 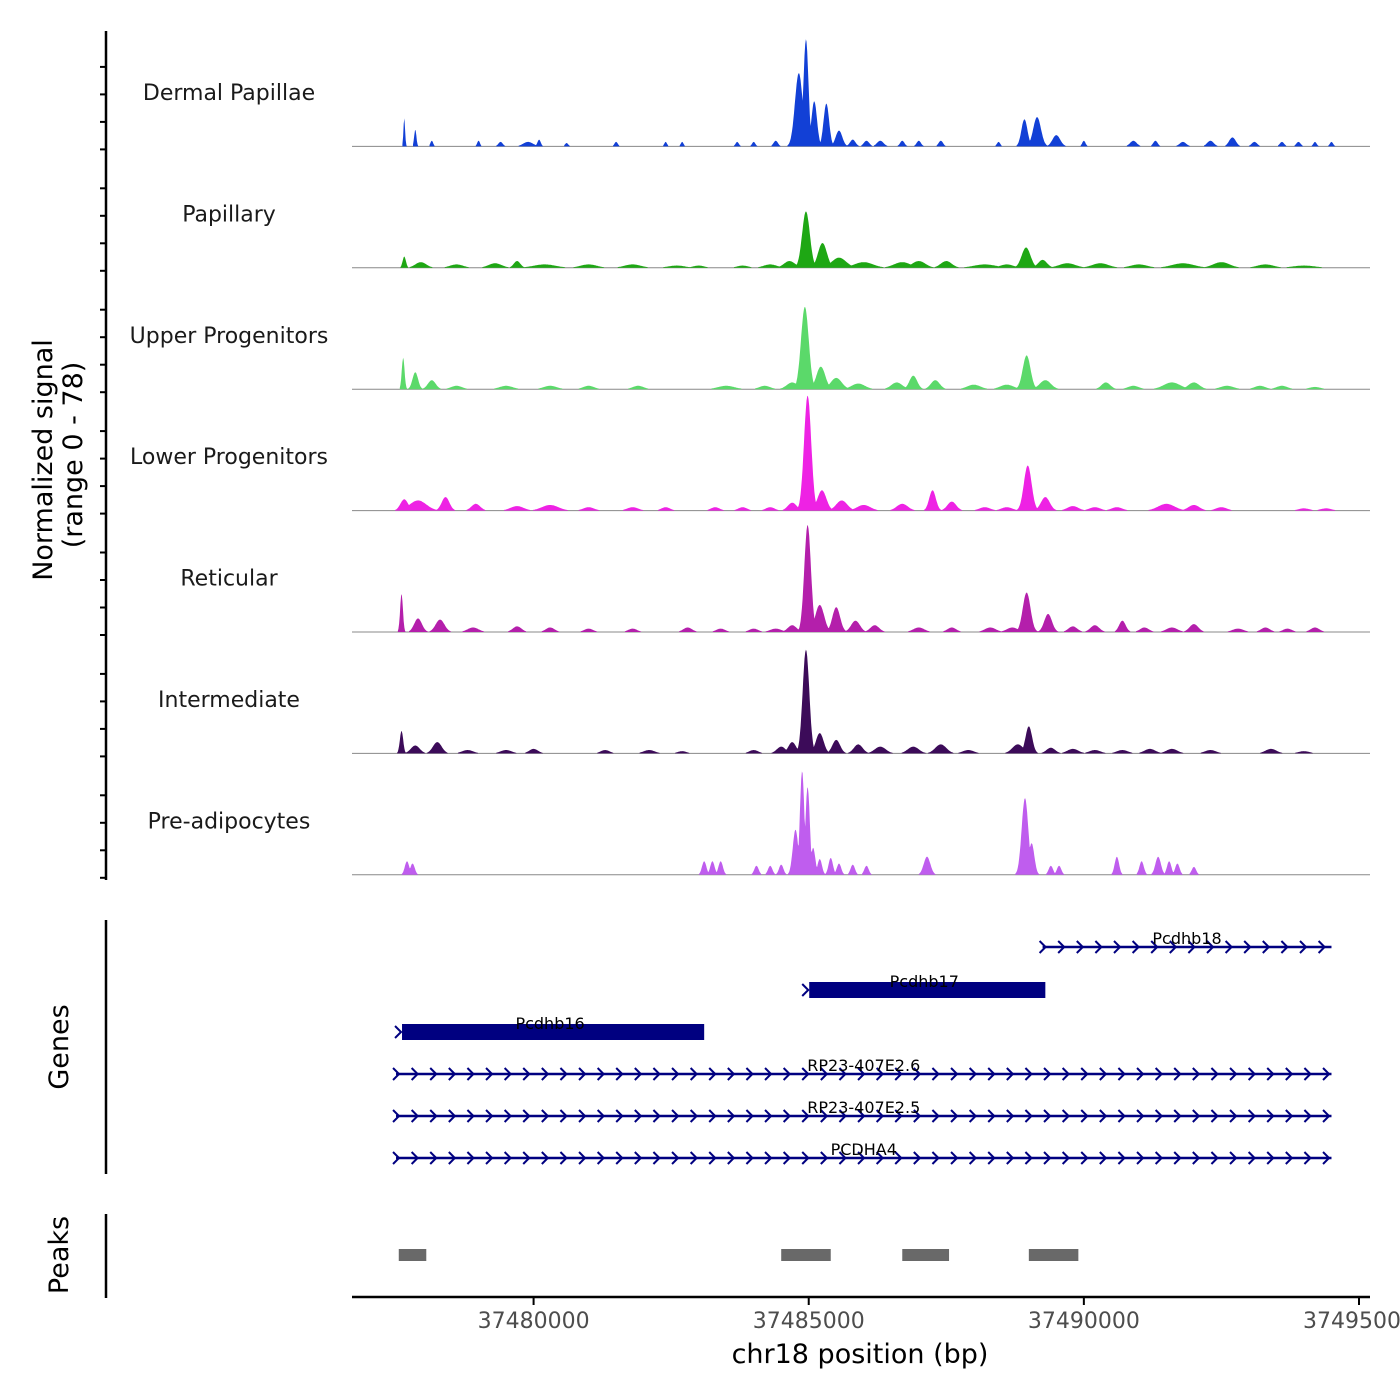 I want to click on gene-pcdha4: PCDHA4, so click(x=862, y=1152).